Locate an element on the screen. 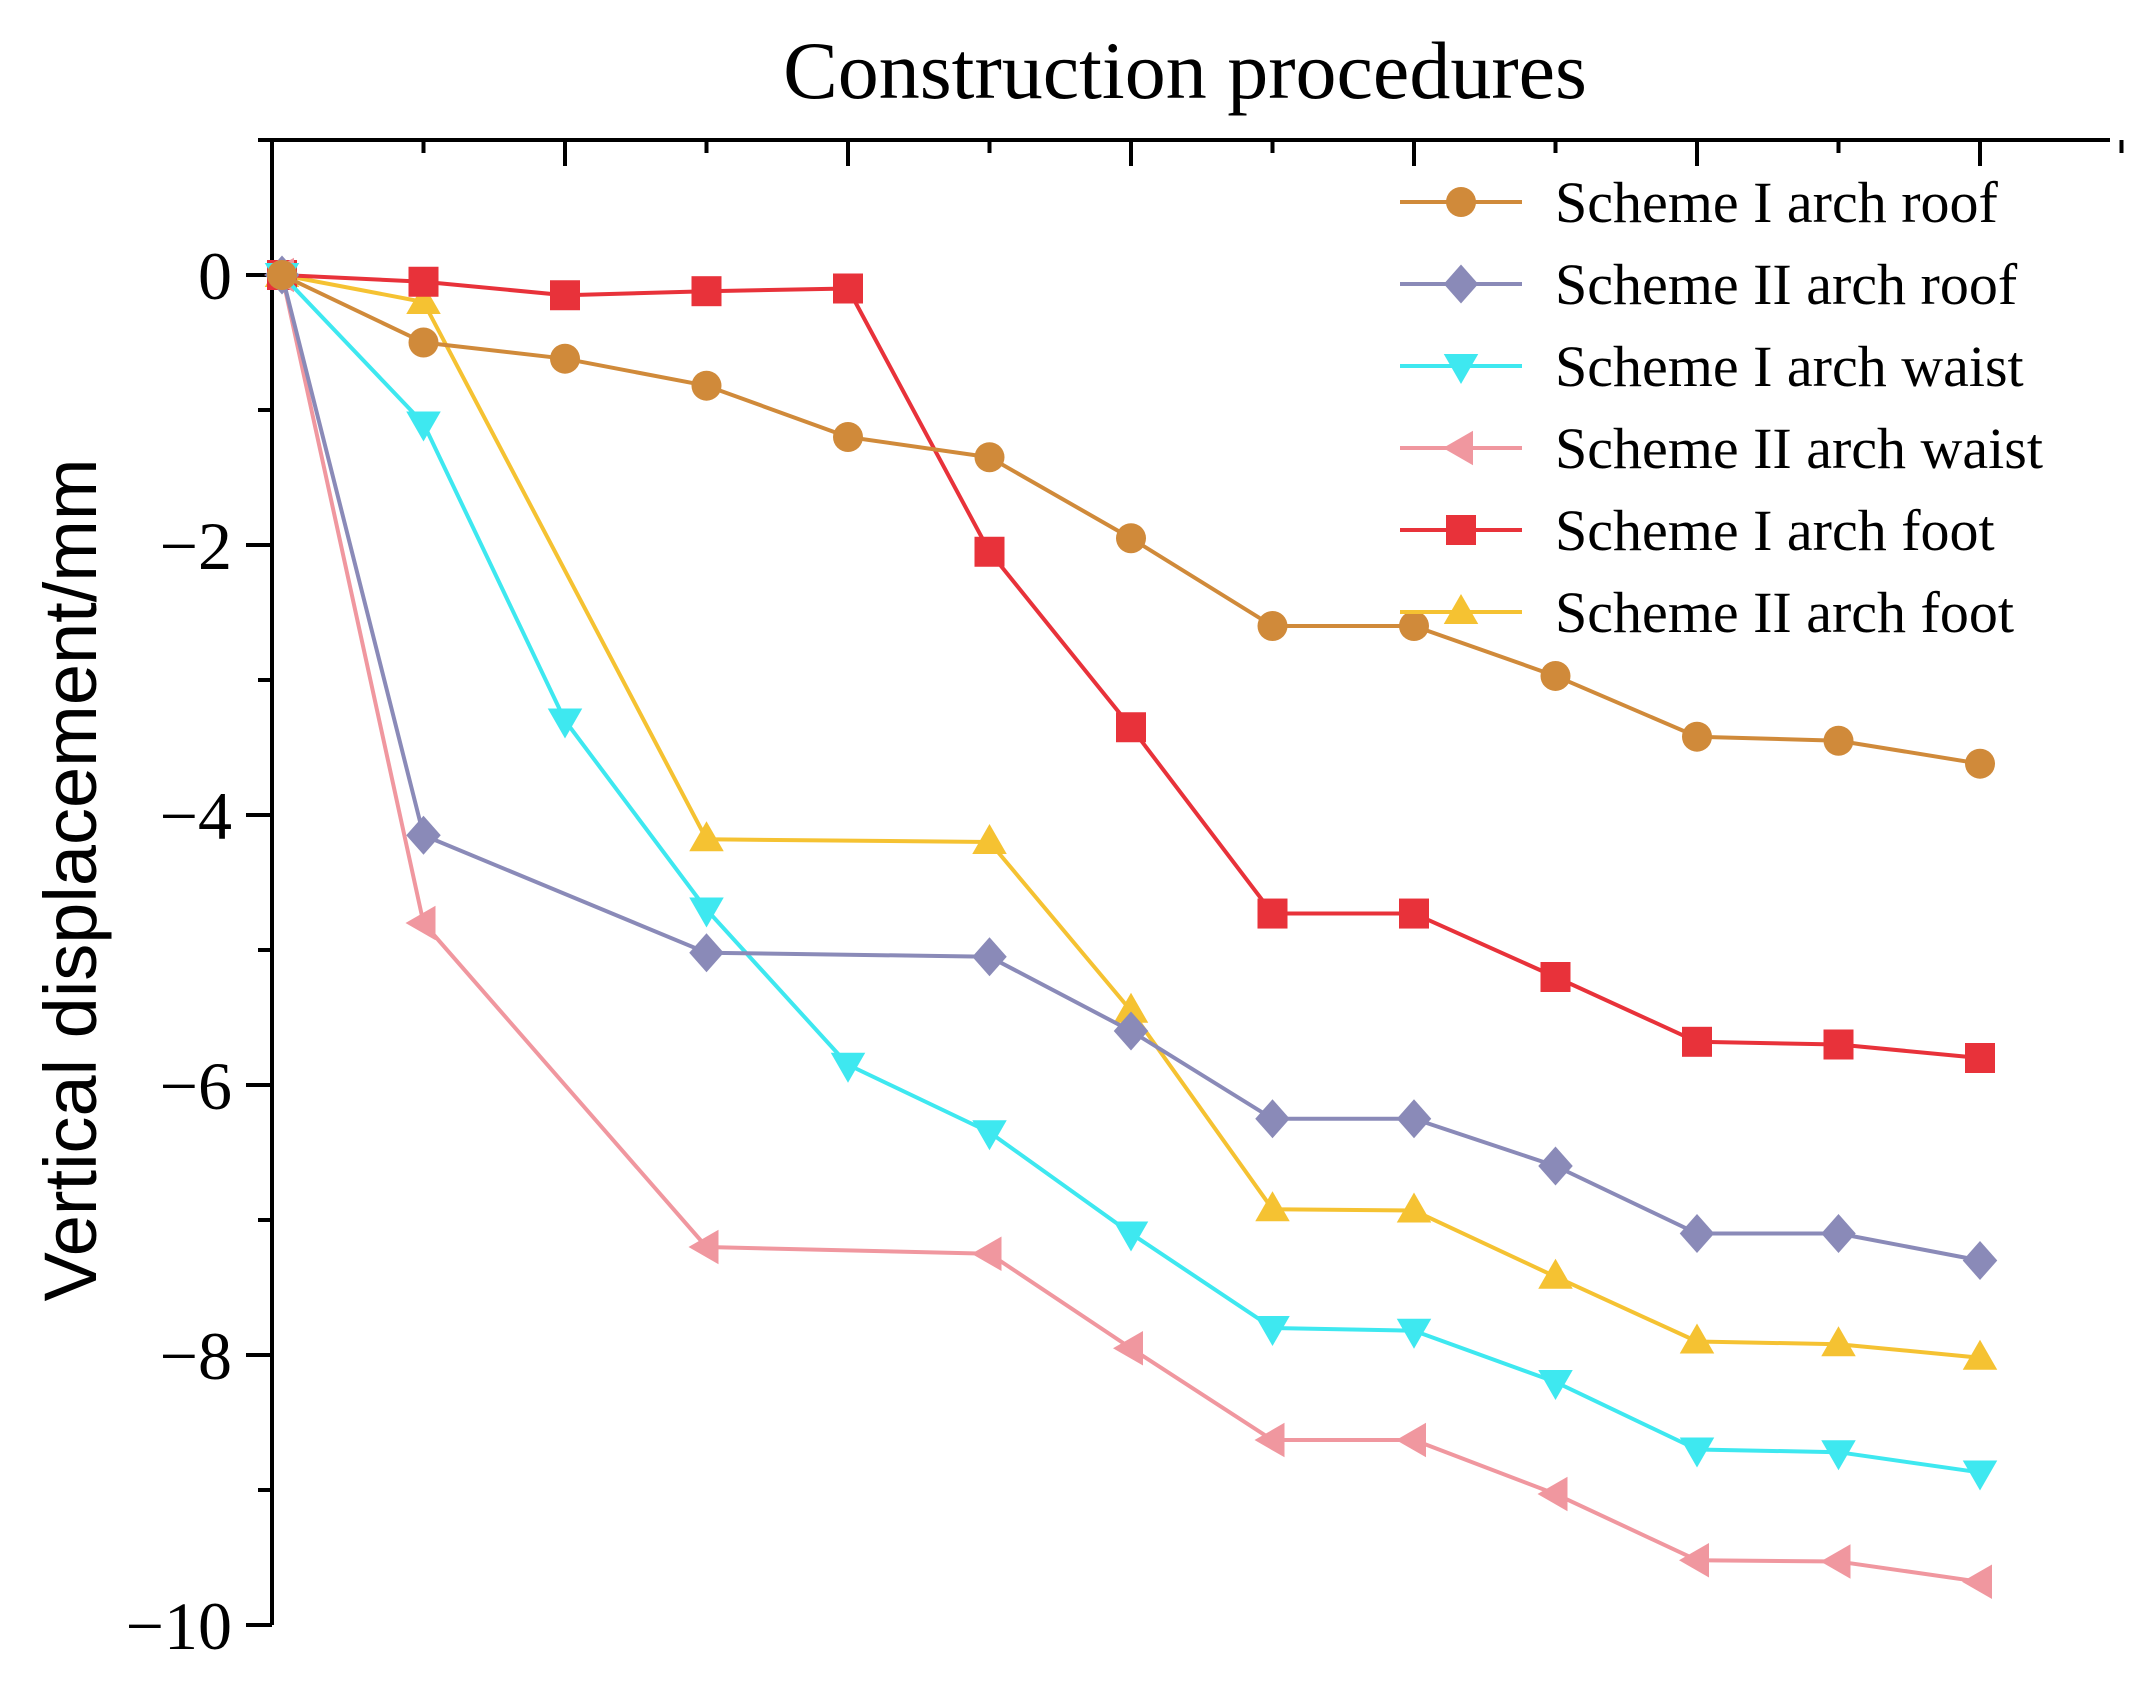 Image resolution: width=2142 pixels, height=1700 pixels. y-tick-label: −8 is located at coordinates (196, 1356).